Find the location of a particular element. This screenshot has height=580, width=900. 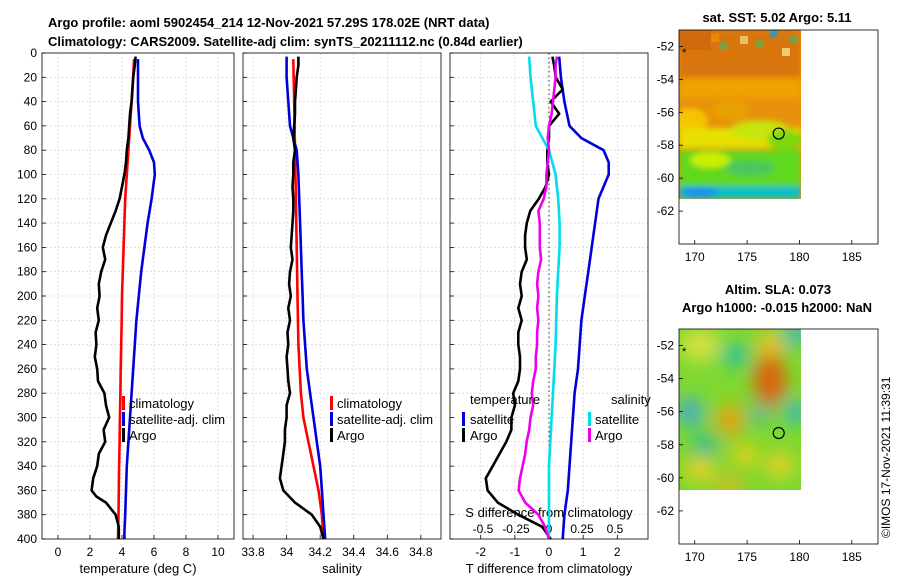

sla-map-subtitle: Argo h1000: -0.015 h2000: NaN is located at coordinates (777, 307).